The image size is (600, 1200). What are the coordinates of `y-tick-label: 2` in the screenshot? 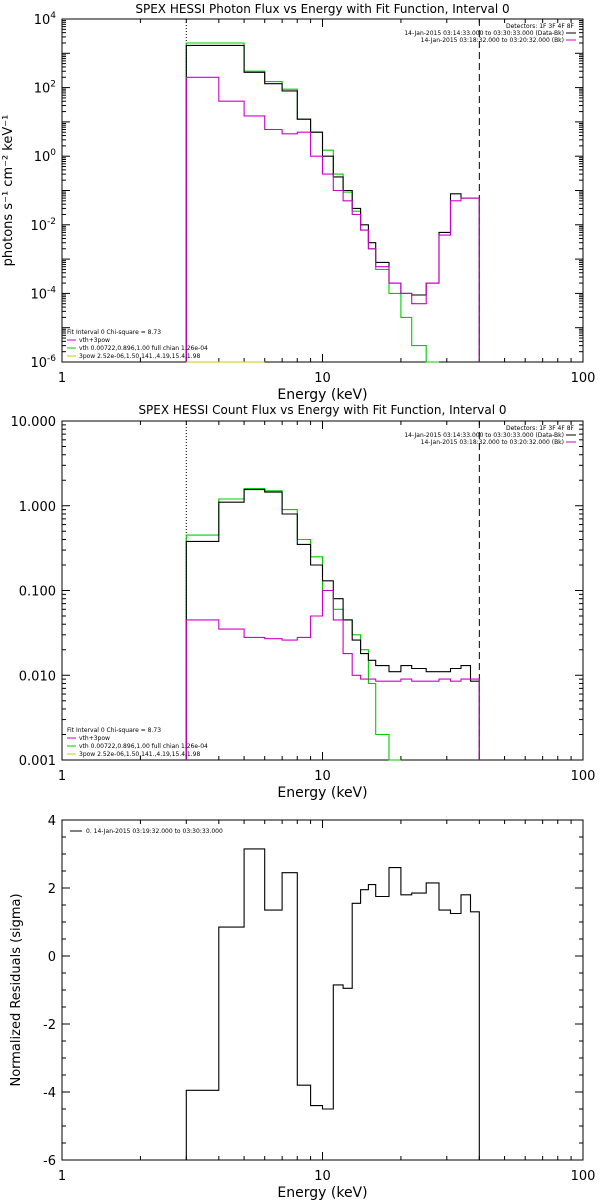 It's located at (52, 889).